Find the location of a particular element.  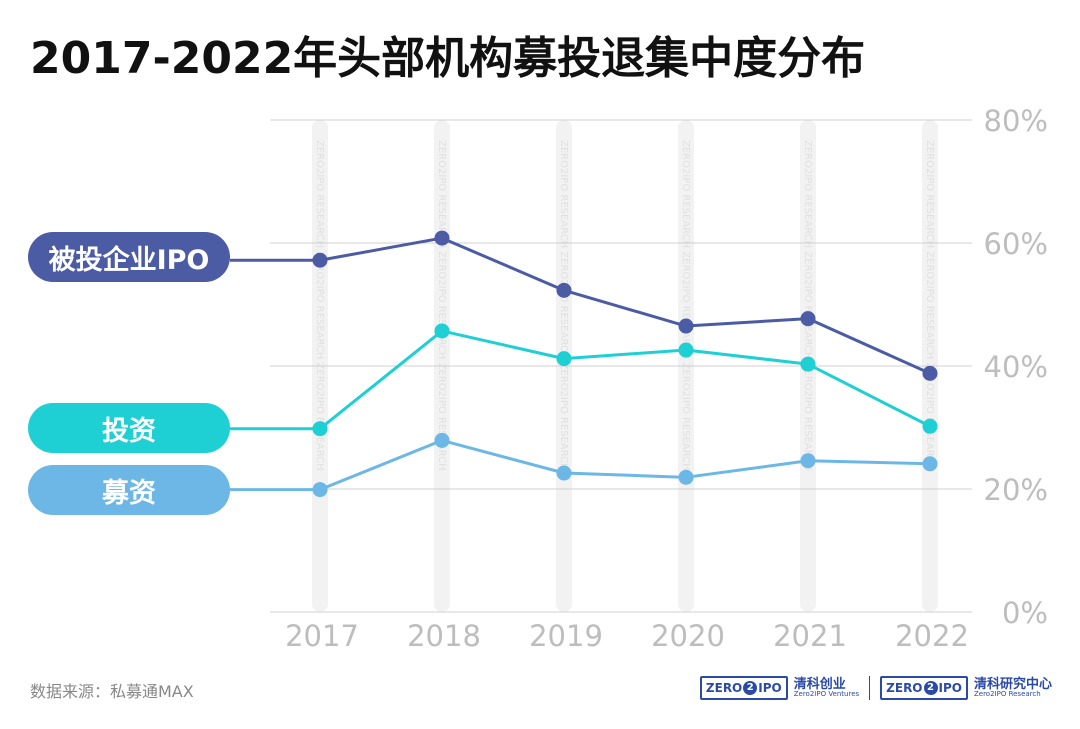

data-source: 数据来源：私募通MAX is located at coordinates (112, 691).